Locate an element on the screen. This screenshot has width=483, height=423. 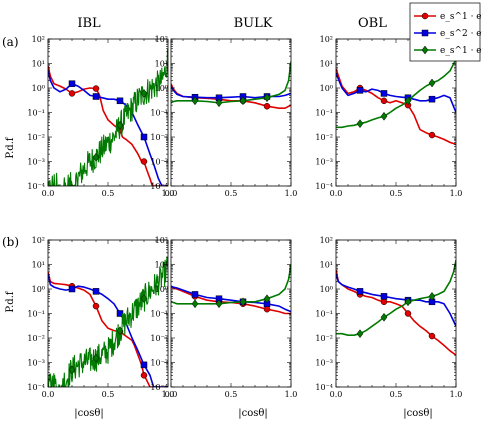
col-title-ibl: IBL is located at coordinates (89, 23).